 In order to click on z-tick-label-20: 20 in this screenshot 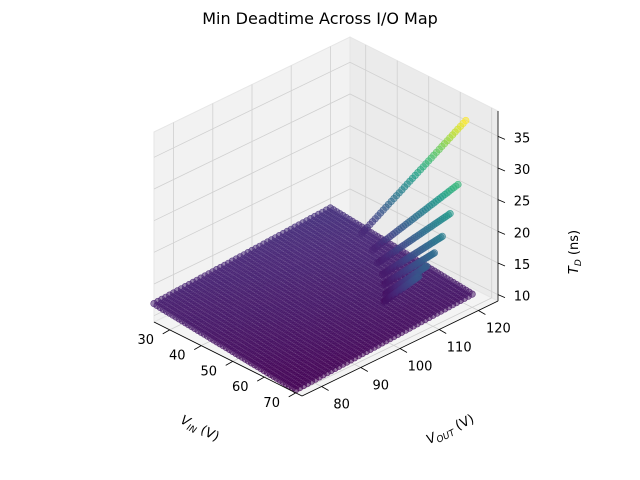, I will do `click(522, 233)`.